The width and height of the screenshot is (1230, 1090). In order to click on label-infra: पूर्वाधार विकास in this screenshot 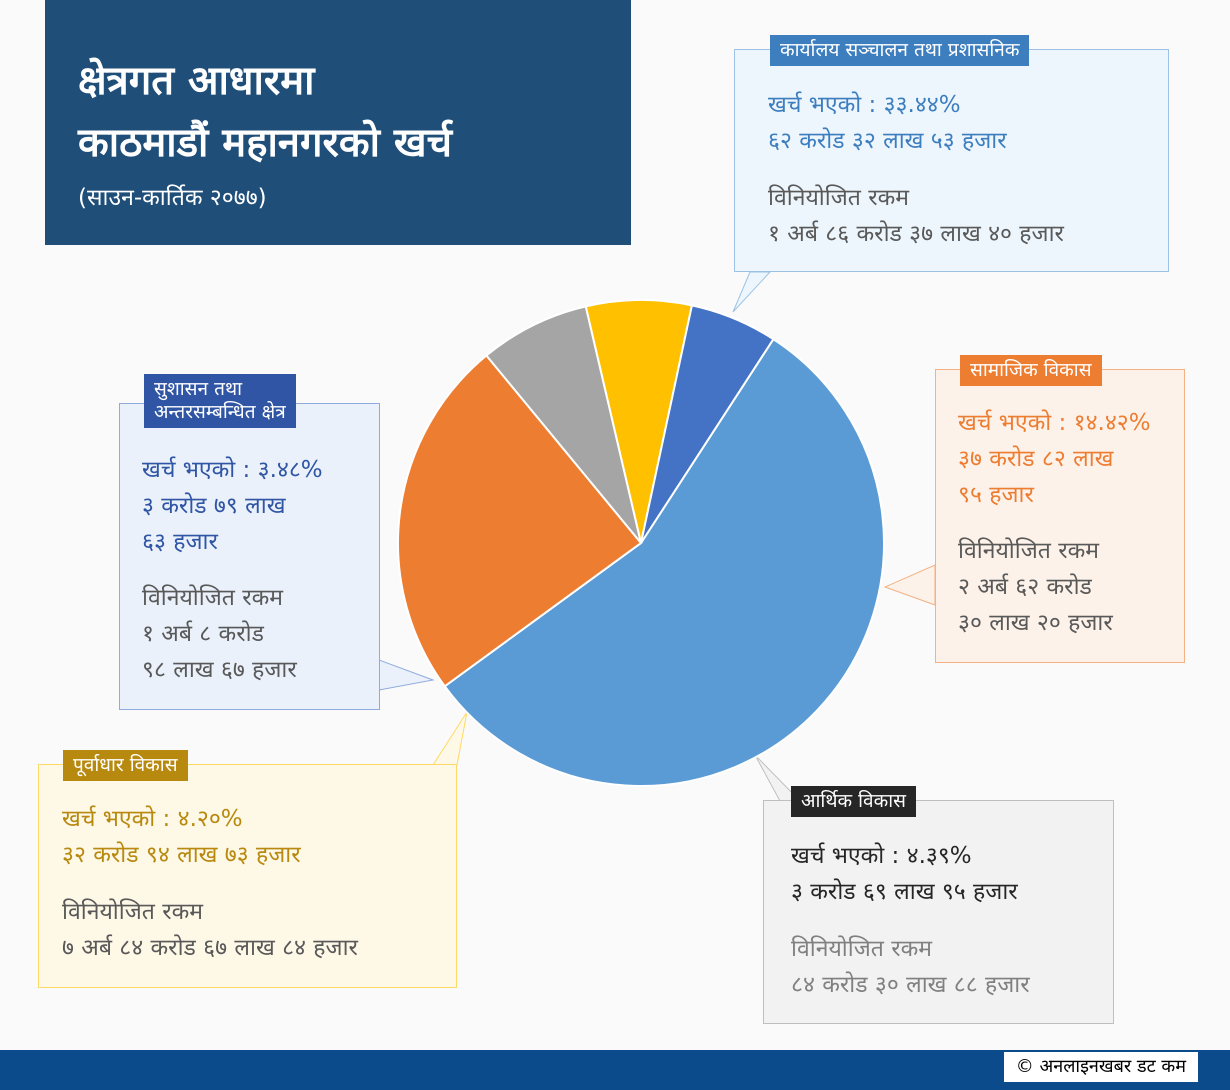, I will do `click(125, 765)`.